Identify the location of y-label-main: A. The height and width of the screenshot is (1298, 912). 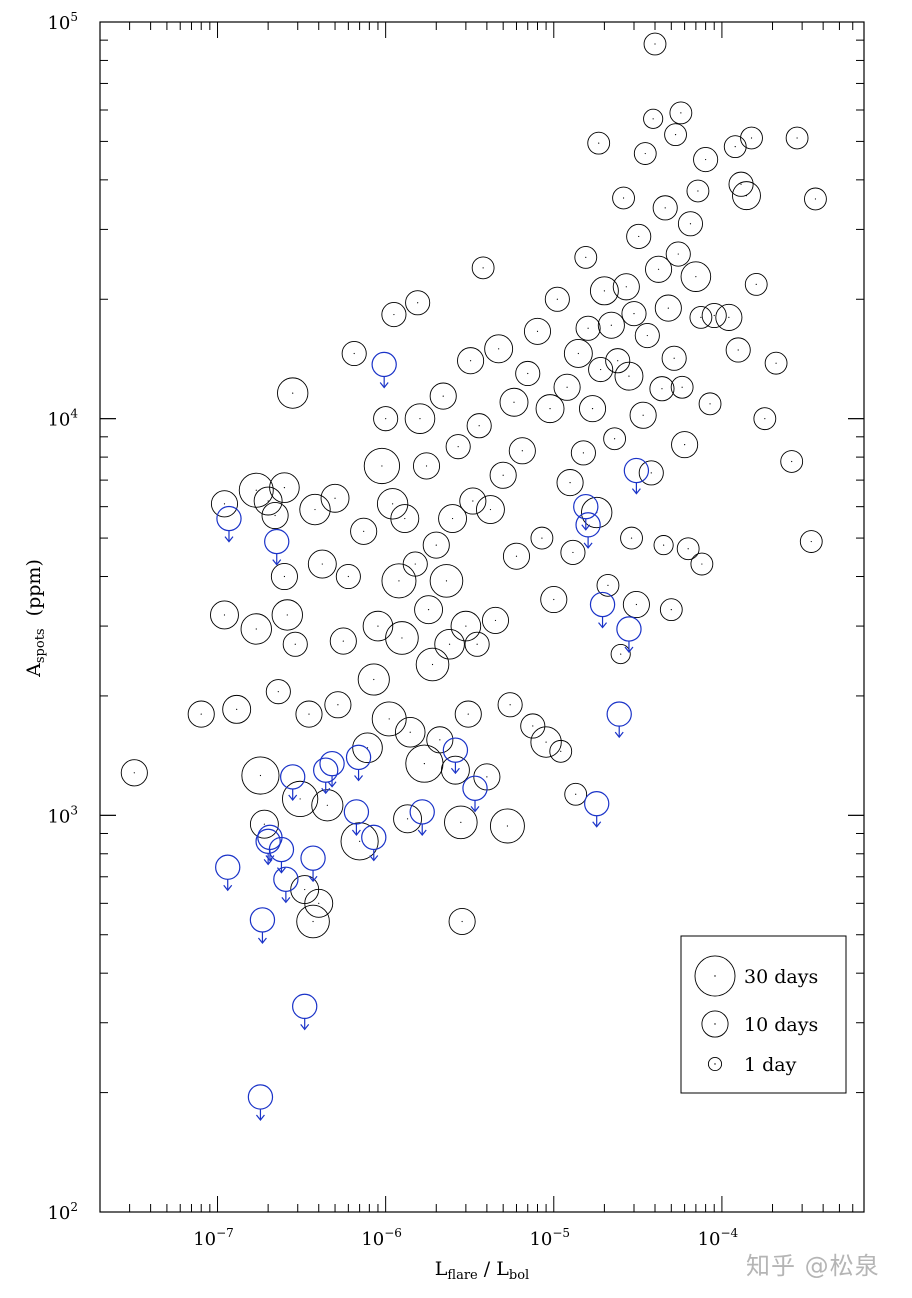
(34, 670).